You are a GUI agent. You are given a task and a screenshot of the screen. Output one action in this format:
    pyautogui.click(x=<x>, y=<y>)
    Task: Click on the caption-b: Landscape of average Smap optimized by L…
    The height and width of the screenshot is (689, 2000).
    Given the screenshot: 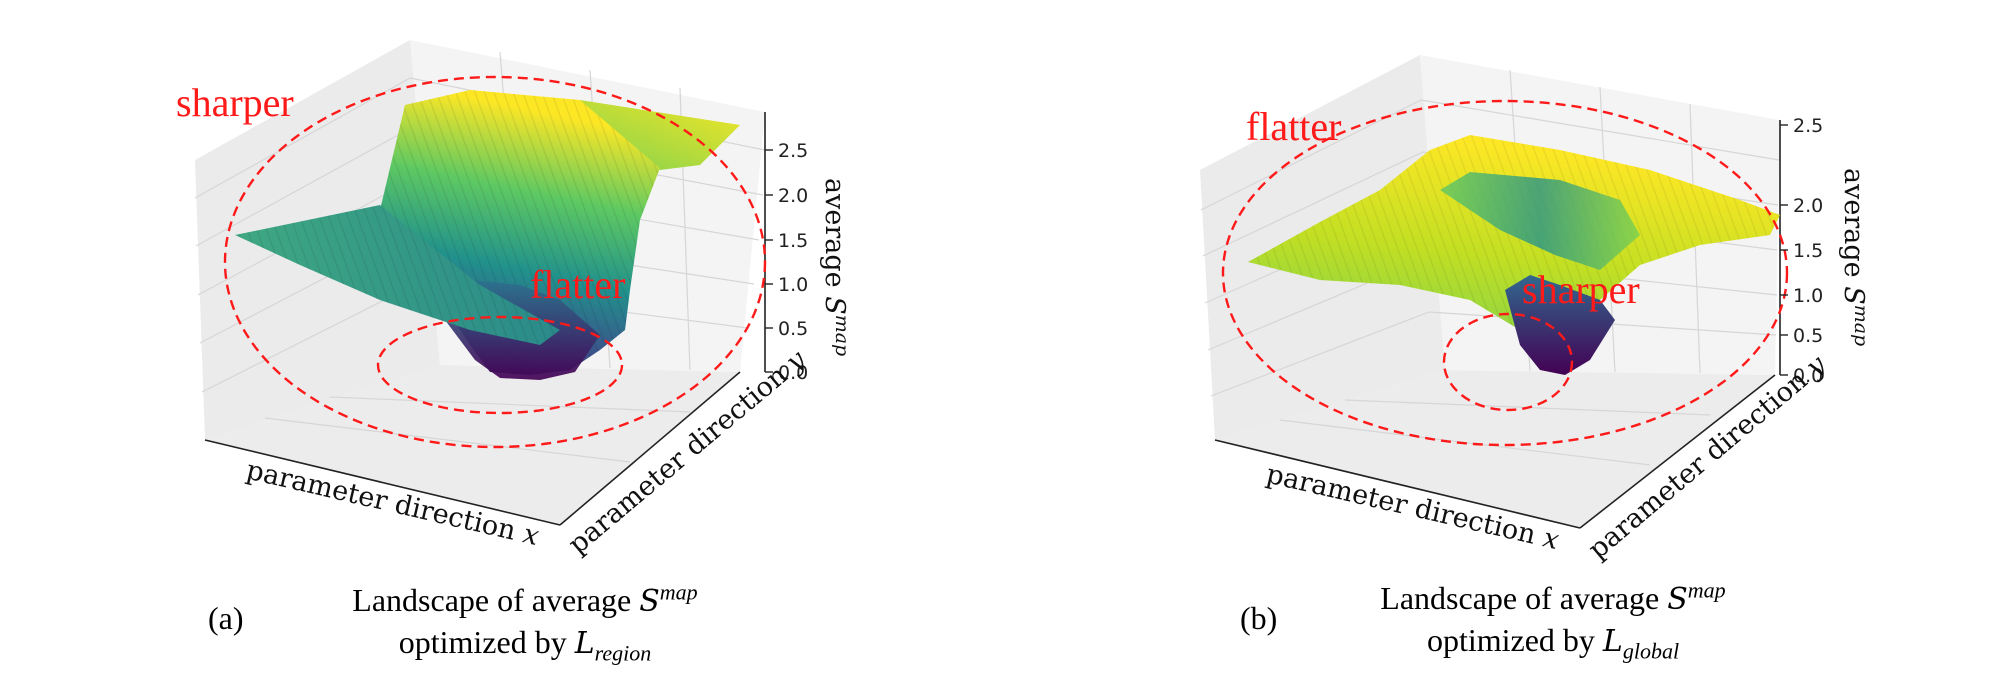 What is the action you would take?
    pyautogui.click(x=1553, y=620)
    